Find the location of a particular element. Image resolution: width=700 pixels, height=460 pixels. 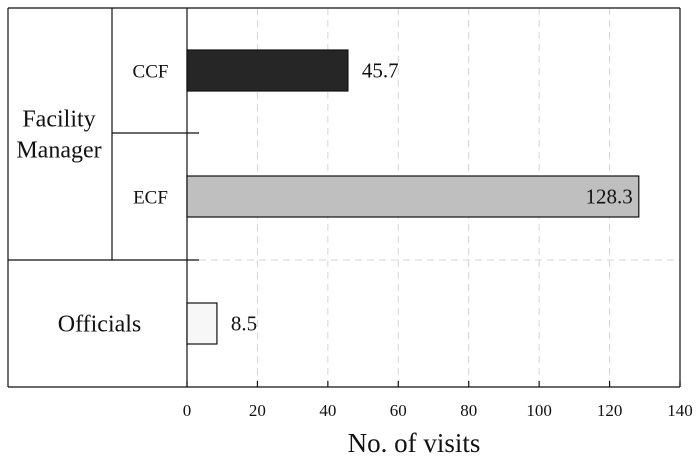

group-label: Facility is located at coordinates (58, 120).